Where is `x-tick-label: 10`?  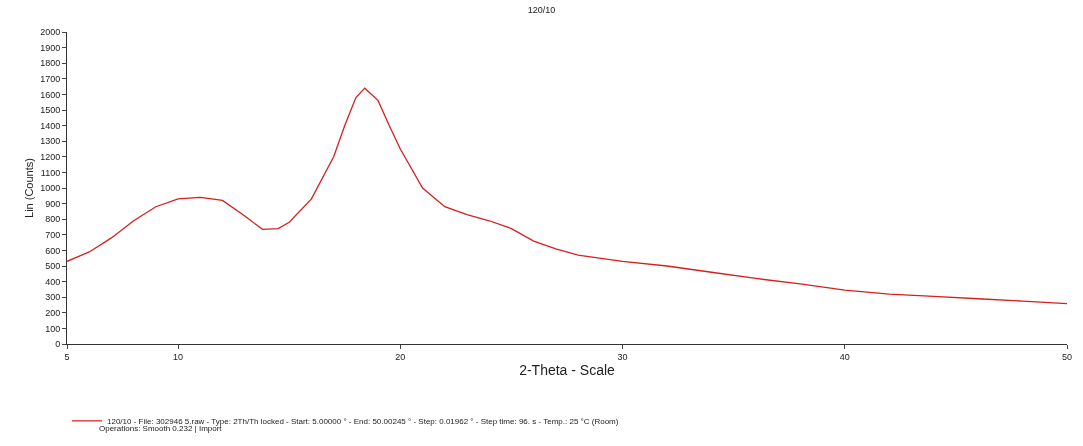 x-tick-label: 10 is located at coordinates (178, 356).